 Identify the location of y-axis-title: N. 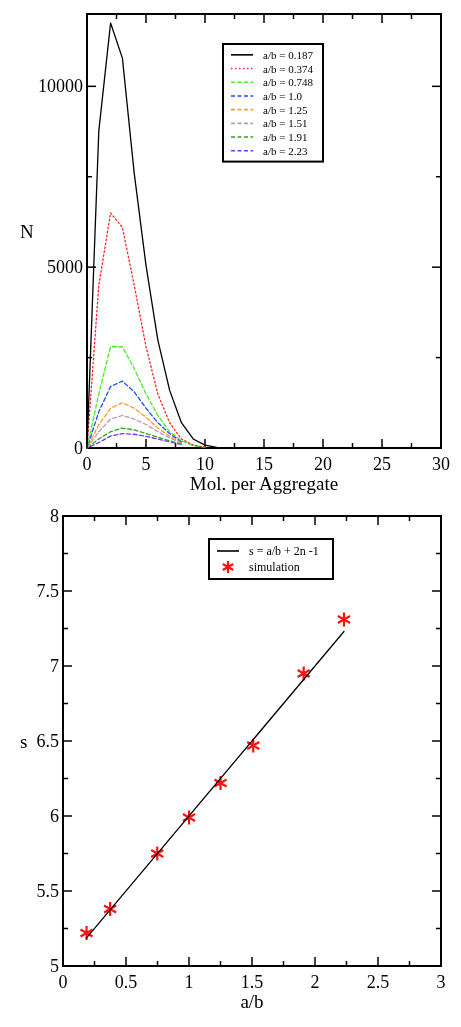
(27, 231).